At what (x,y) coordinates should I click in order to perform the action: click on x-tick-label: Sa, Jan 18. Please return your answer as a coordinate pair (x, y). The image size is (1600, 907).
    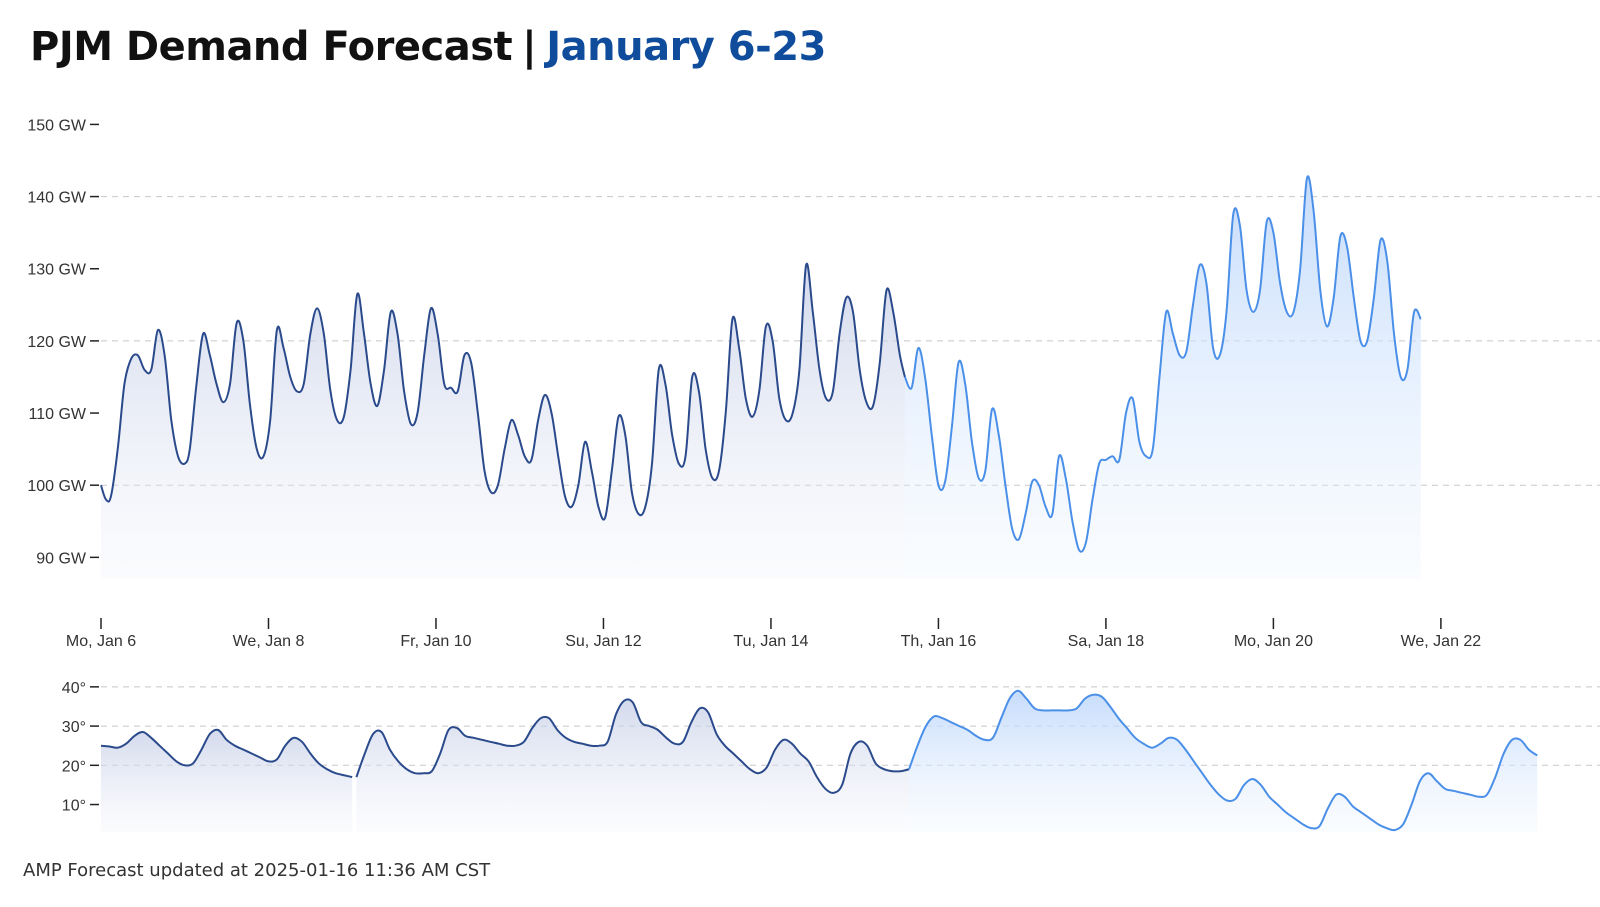
    Looking at the image, I should click on (1106, 641).